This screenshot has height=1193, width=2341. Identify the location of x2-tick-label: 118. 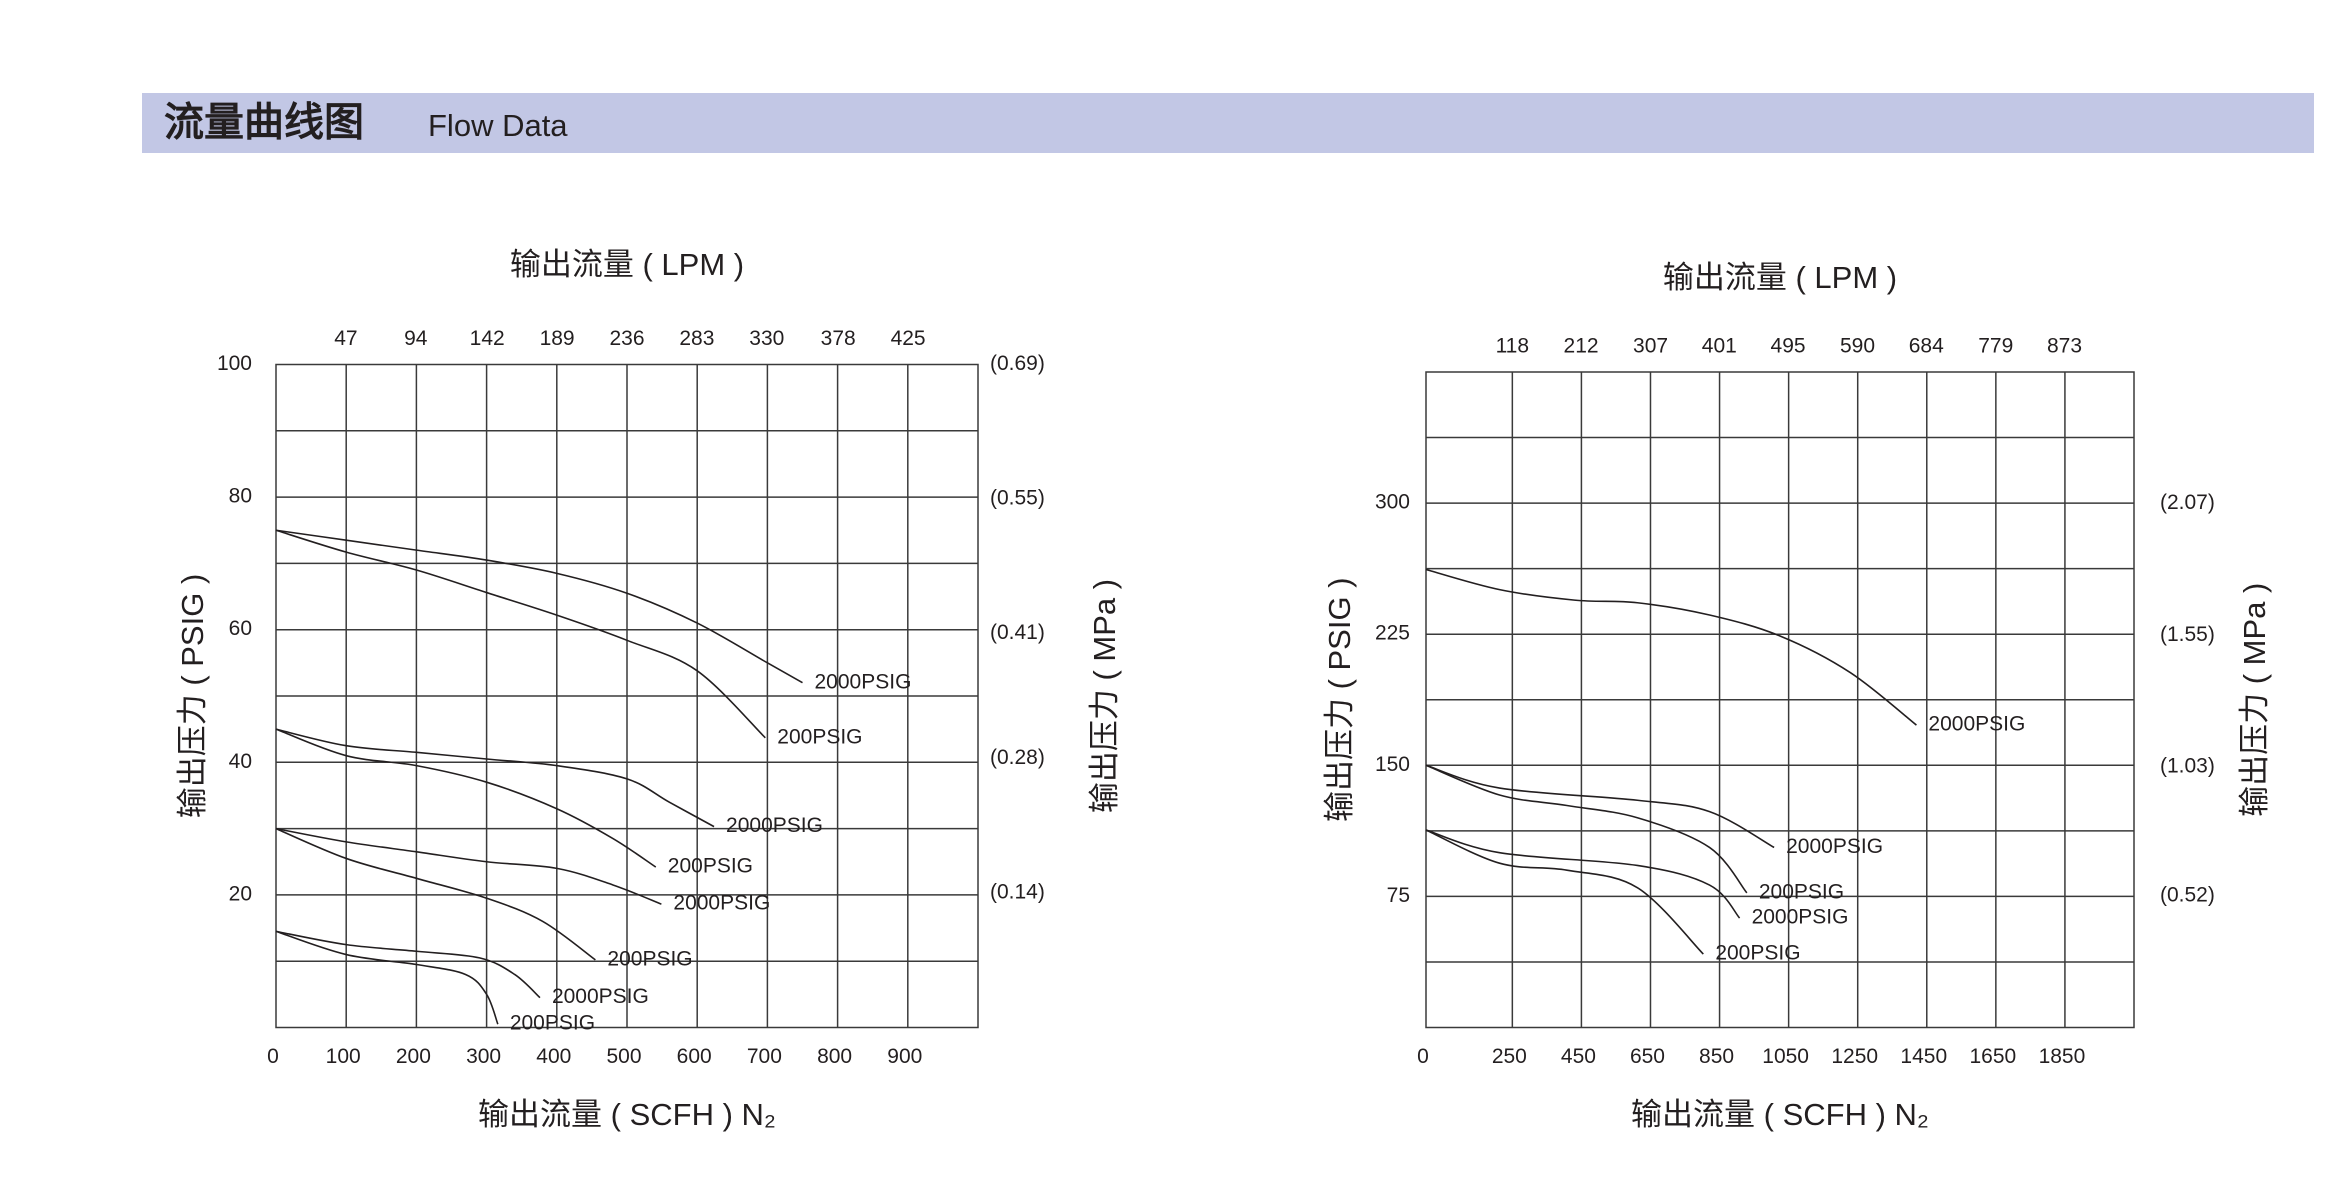
(1512, 346).